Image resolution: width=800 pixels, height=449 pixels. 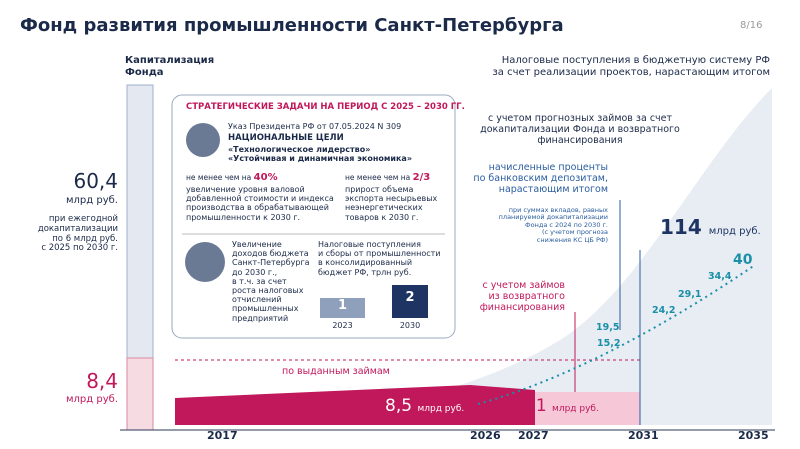 What do you see at coordinates (286, 138) in the screenshot?
I see `text: НАЦИОНАЛЬНЫЕ ЦЕЛИ` at bounding box center [286, 138].